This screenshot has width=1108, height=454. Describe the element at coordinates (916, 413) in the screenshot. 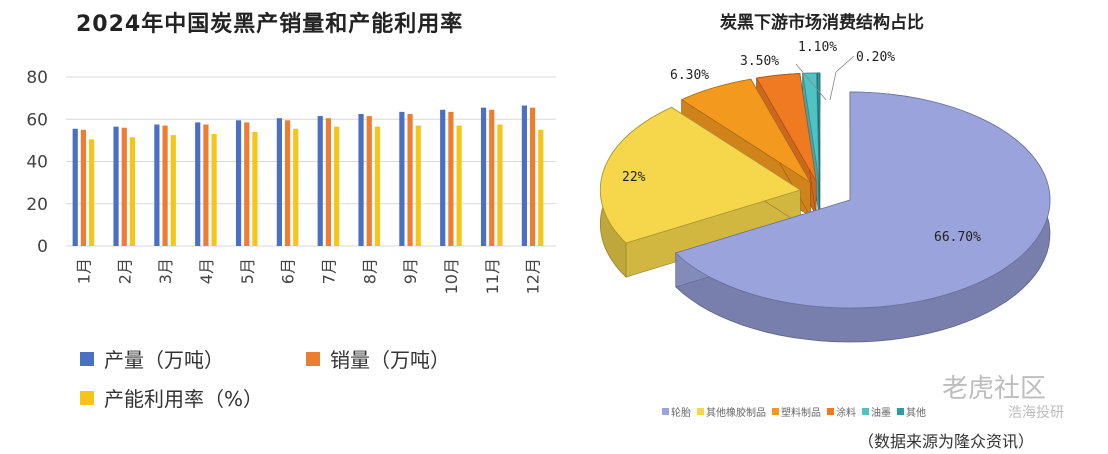

I see `pie-legend-label: 其他` at that location.